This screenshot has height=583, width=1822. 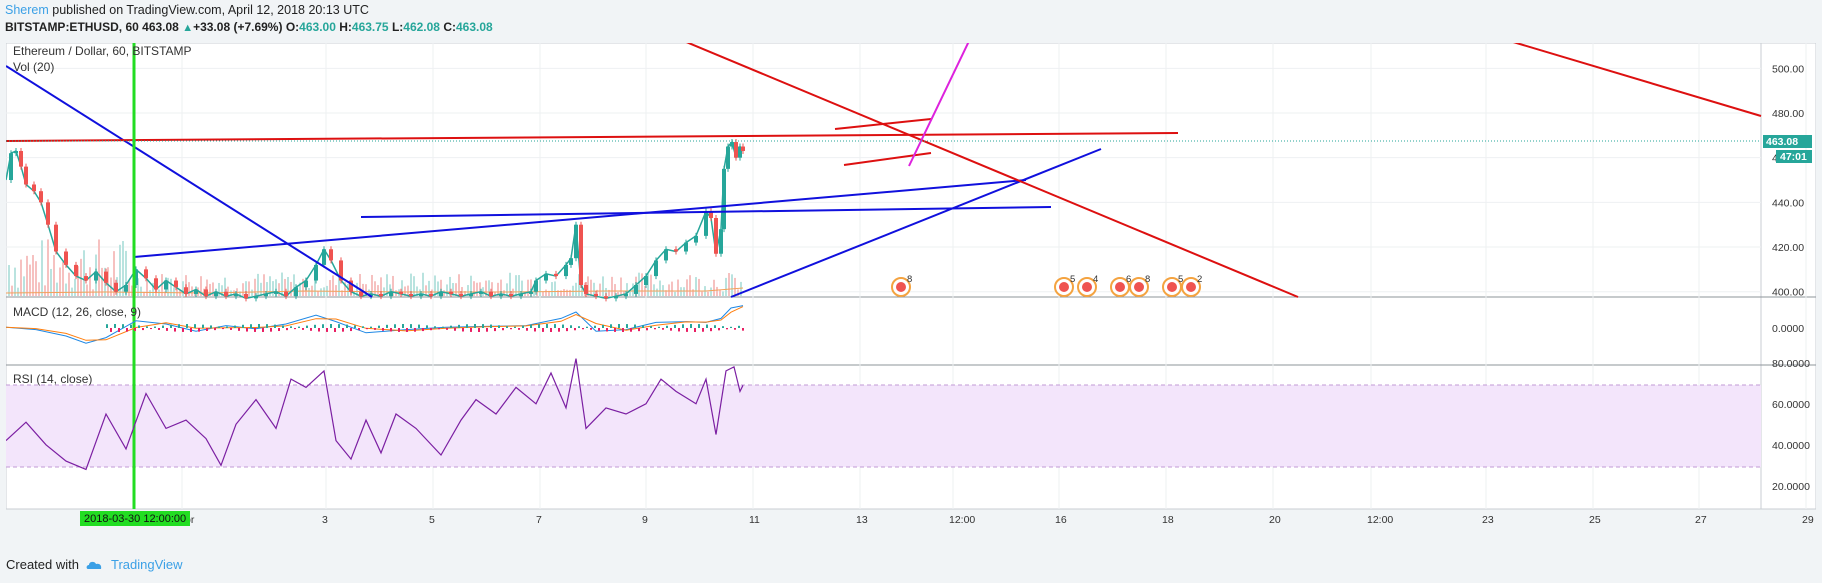 I want to click on channel-top, so click(x=883, y=124).